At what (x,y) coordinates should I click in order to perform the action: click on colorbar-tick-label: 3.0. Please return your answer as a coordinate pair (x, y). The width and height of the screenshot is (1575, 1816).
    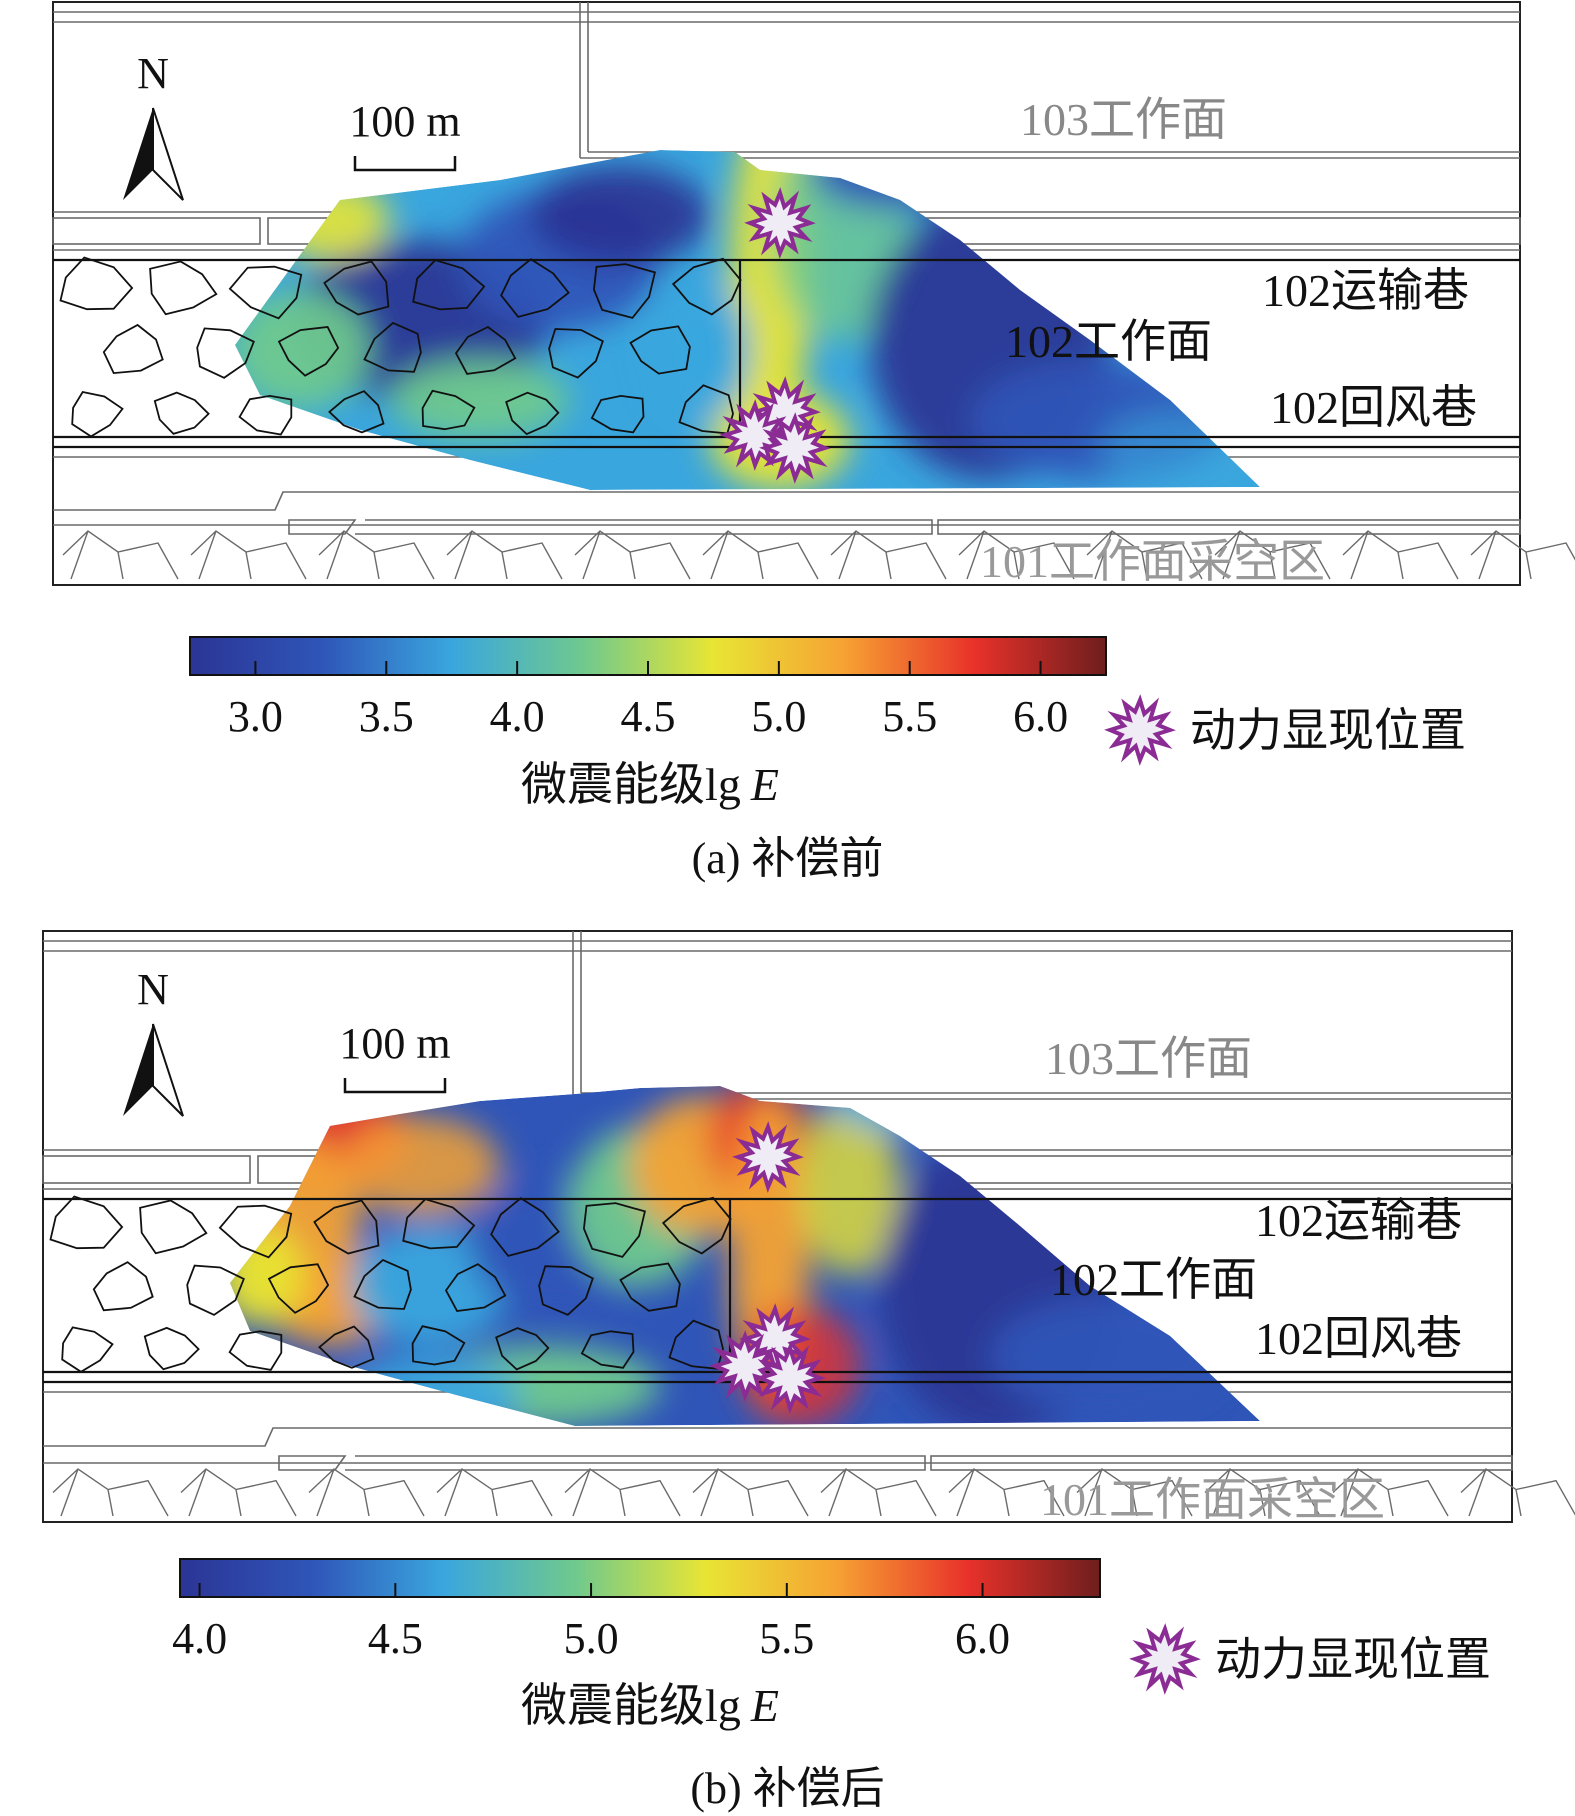
    Looking at the image, I should click on (255, 716).